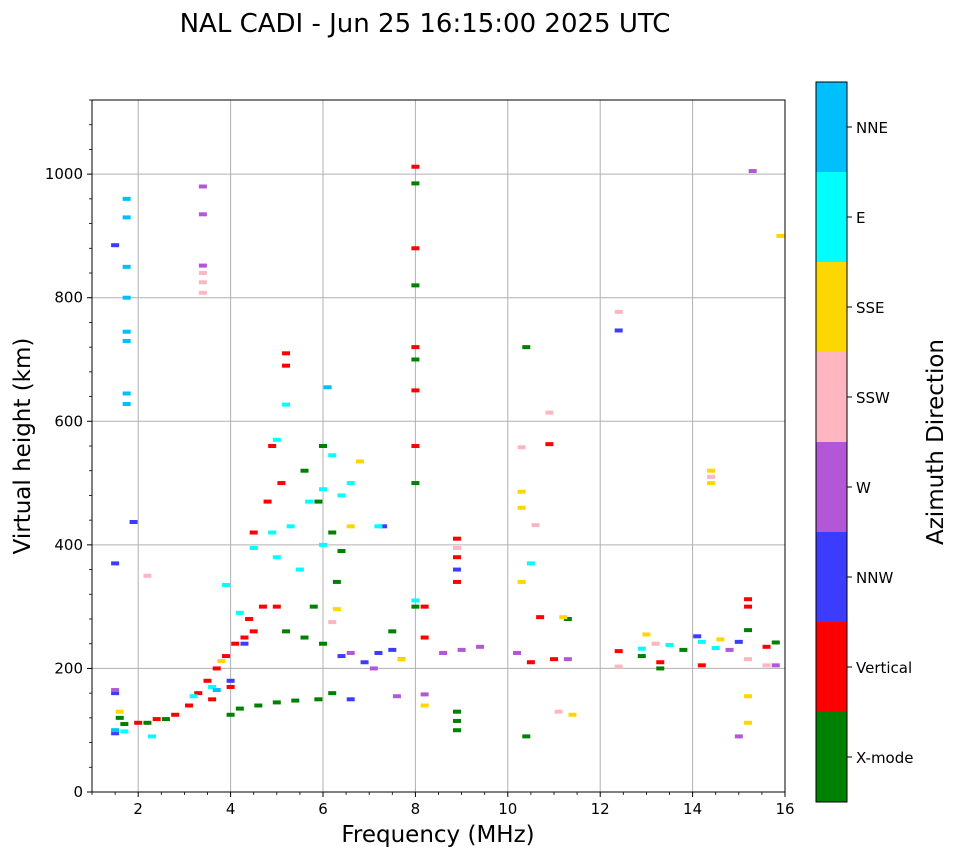  I want to click on y-tick-label: 1000, so click(64, 174).